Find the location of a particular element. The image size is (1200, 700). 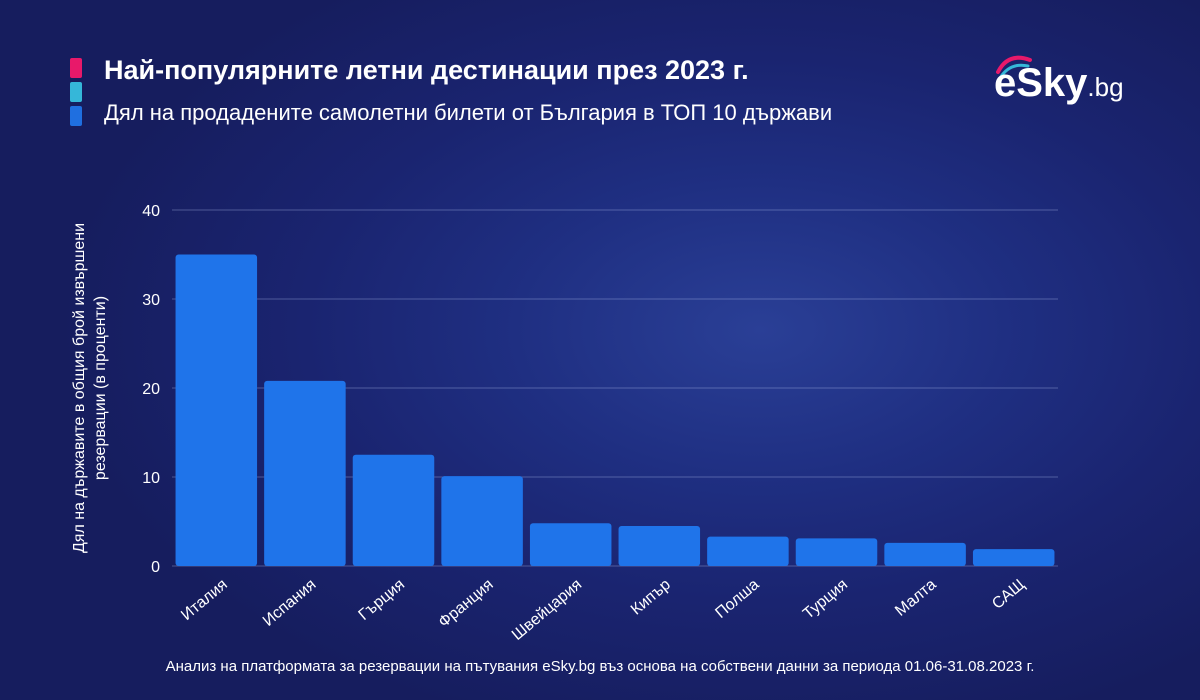

logo-tld: .bg is located at coordinates (1105, 87).